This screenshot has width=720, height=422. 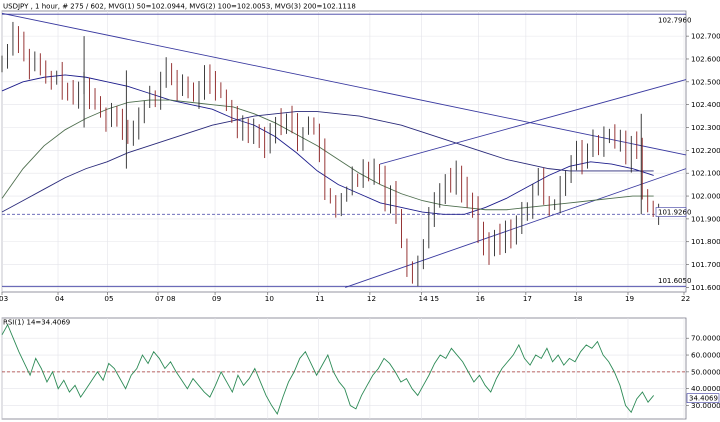 What do you see at coordinates (705, 173) in the screenshot?
I see `price-y-tick-label: 102.1000` at bounding box center [705, 173].